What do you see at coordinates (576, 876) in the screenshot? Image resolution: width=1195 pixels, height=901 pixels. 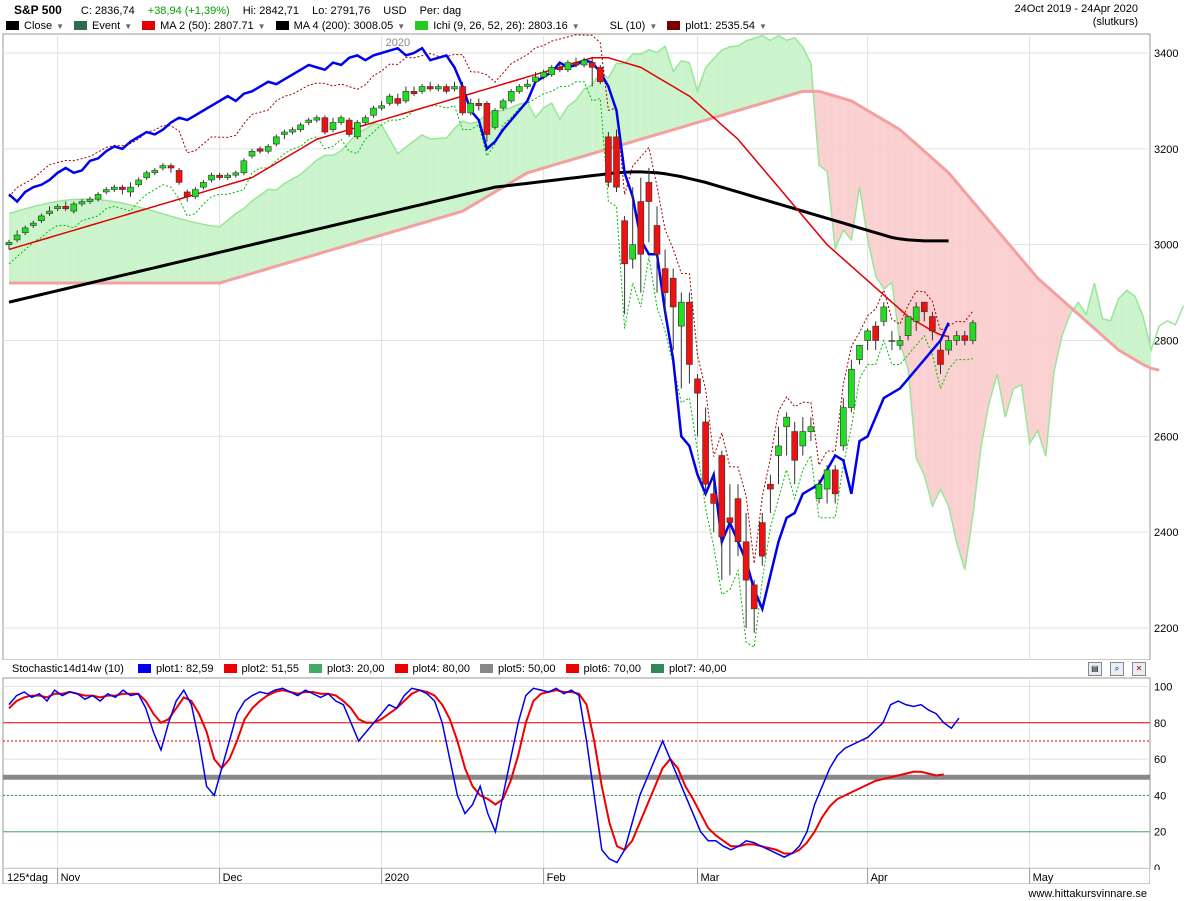 I see `x-axis-frame` at bounding box center [576, 876].